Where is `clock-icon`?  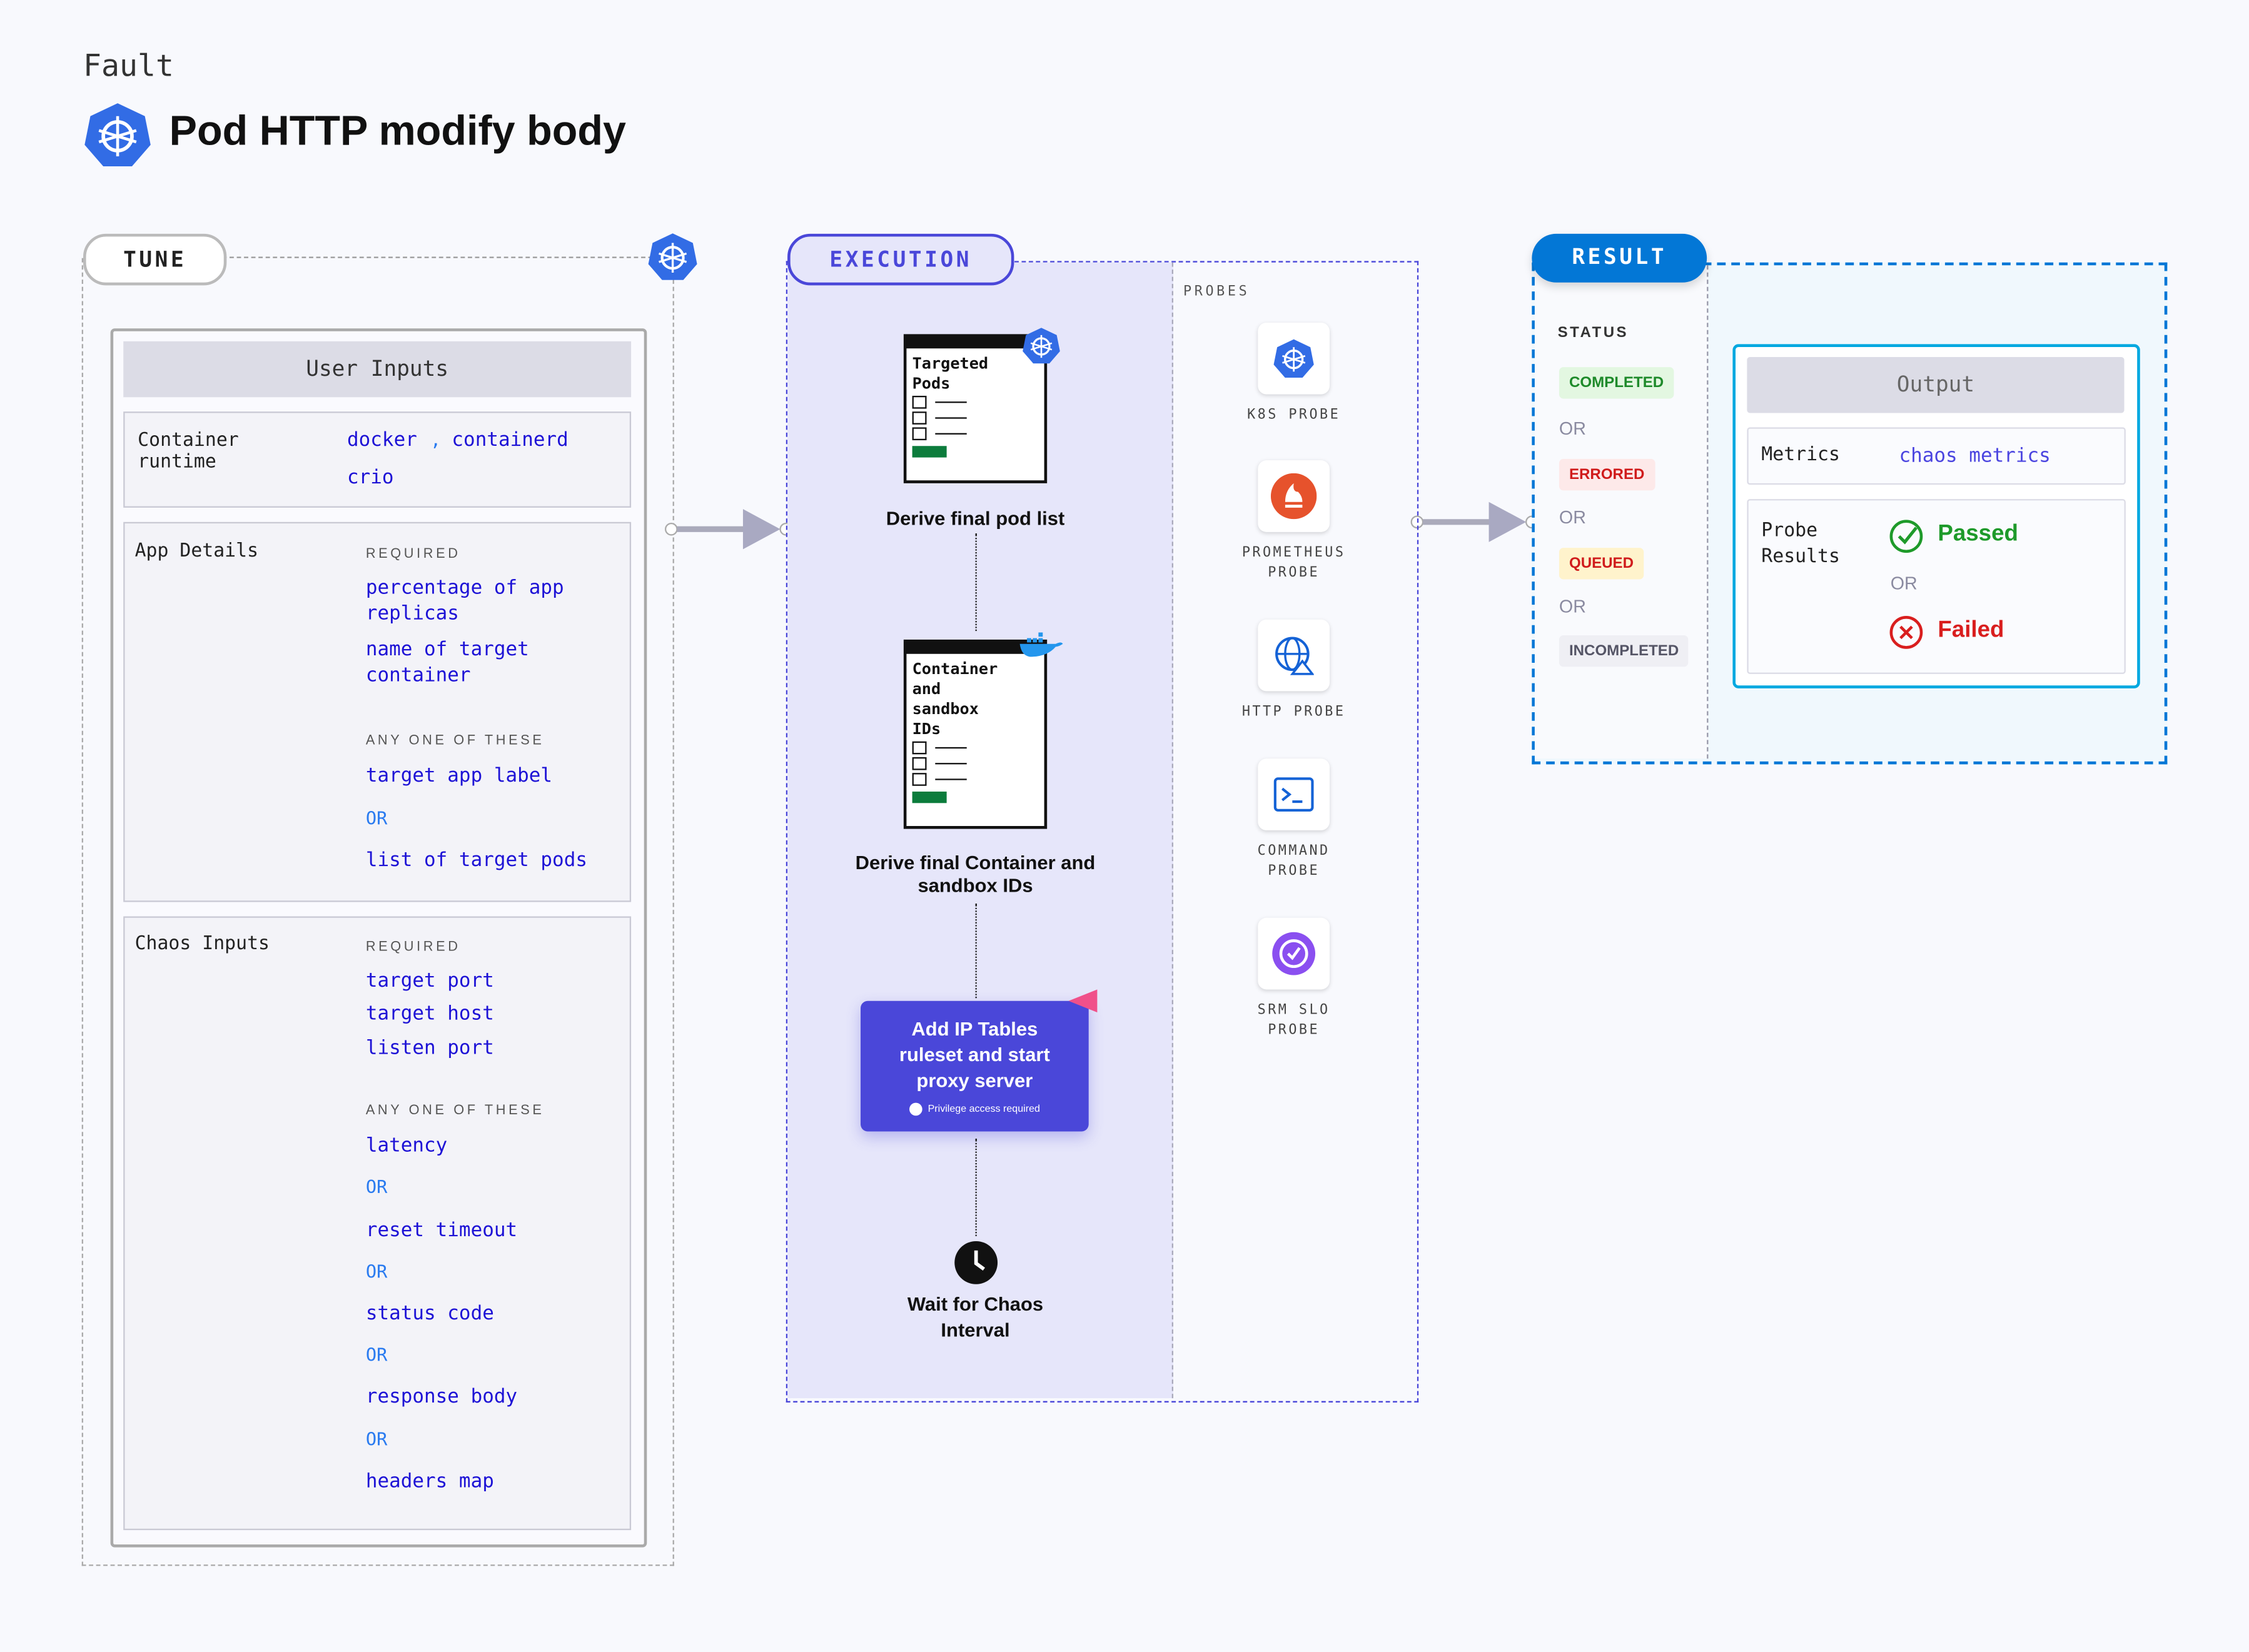
clock-icon is located at coordinates (976, 1262).